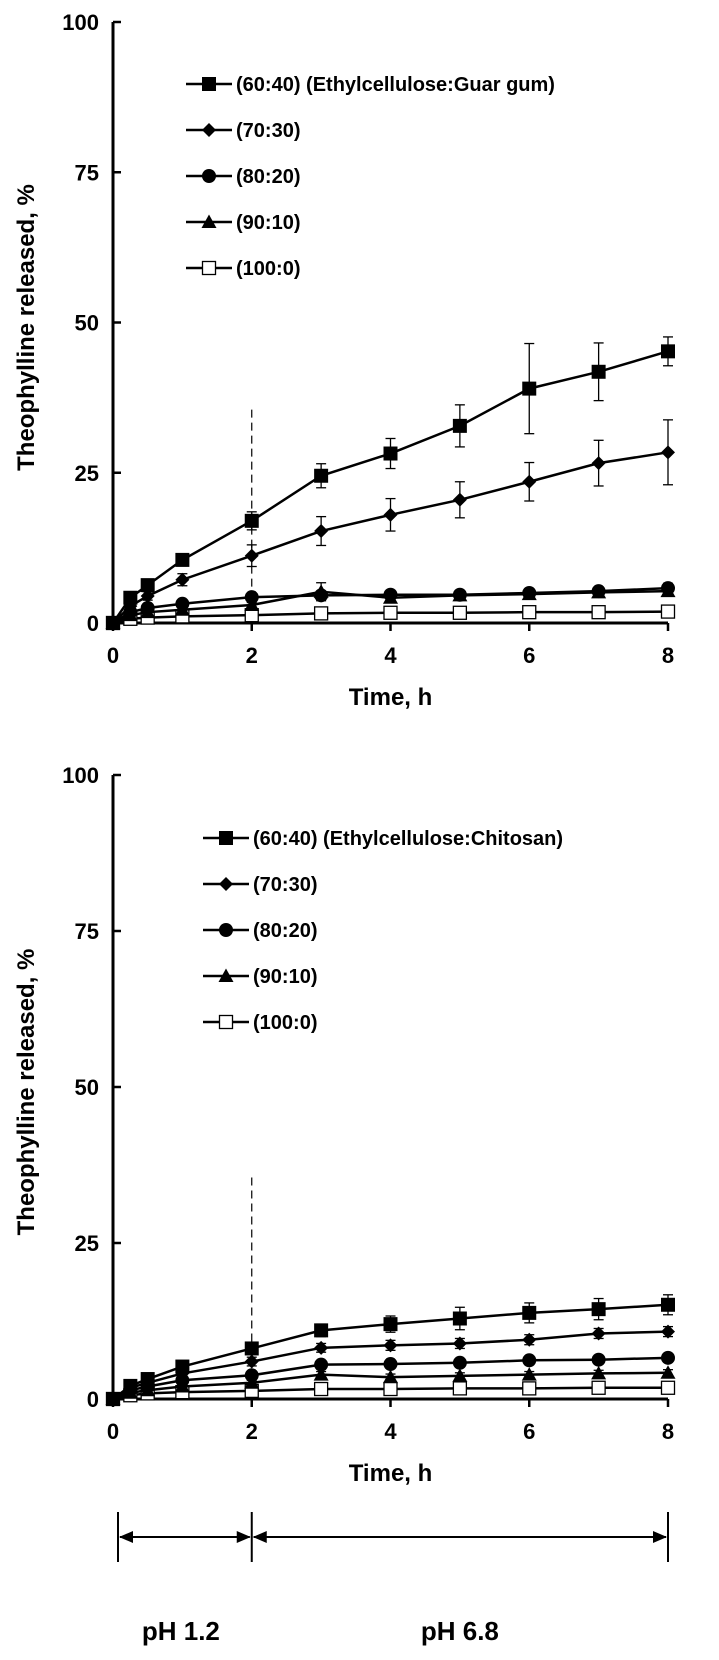 This screenshot has height=1660, width=719. I want to click on legend-item: (70:30), so click(243, 131).